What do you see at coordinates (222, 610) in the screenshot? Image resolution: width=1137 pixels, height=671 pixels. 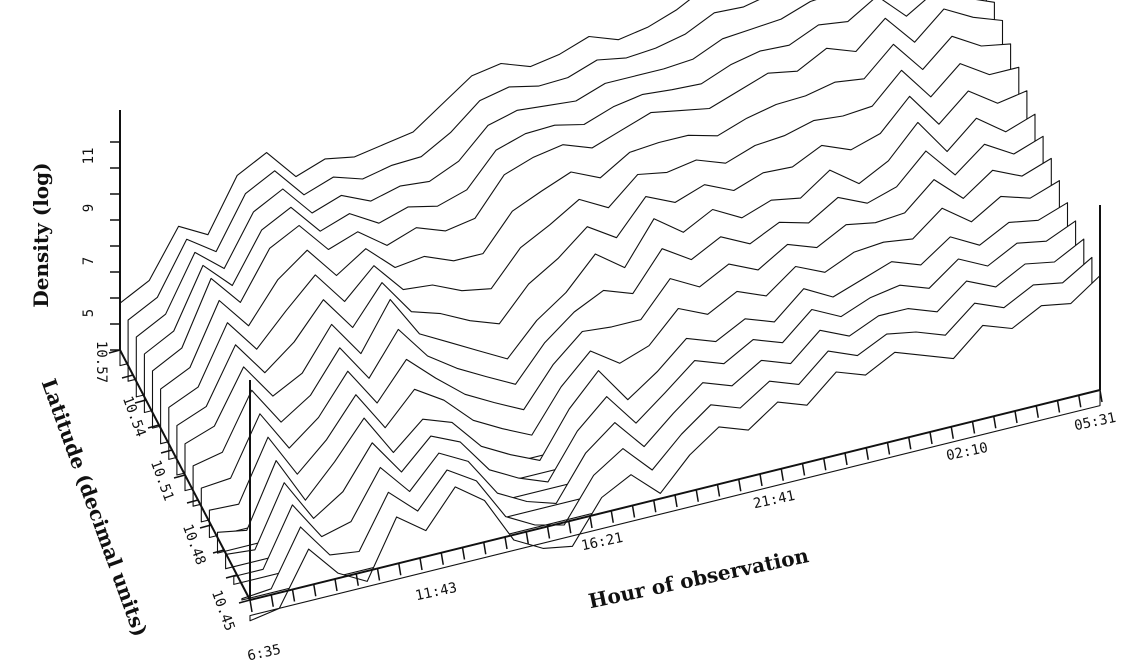 I see `y-tick-label: 10.45` at bounding box center [222, 610].